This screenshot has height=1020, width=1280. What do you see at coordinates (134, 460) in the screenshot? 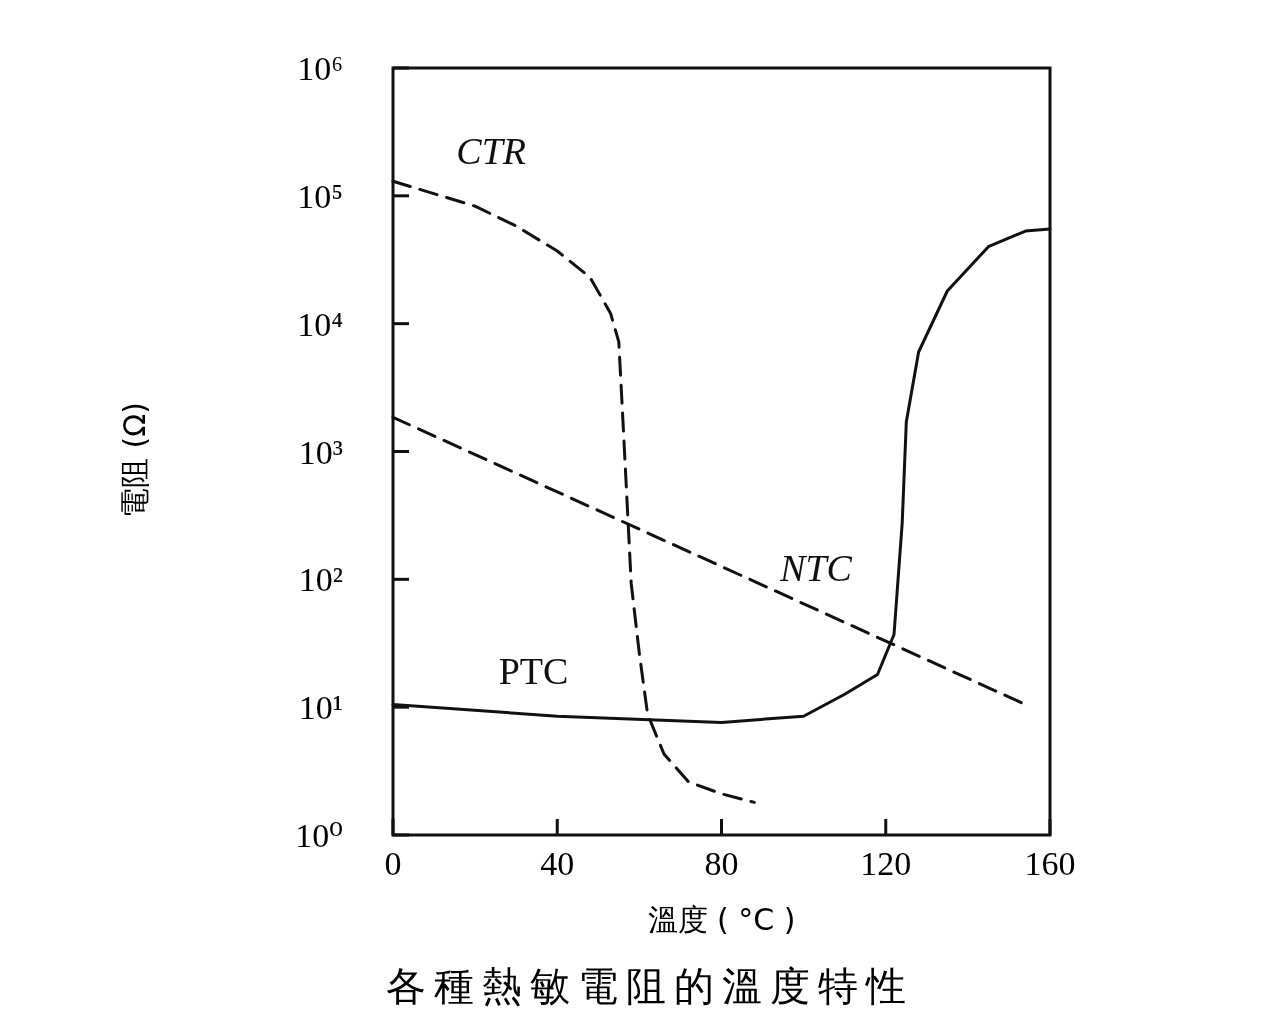
I see `y-axis-title: 電阻 (Ω)` at bounding box center [134, 460].